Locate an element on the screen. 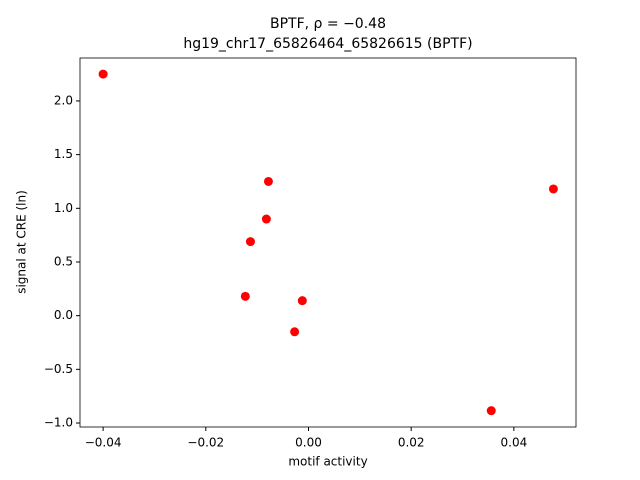  chart-subtitle: hg19_chr17_65826464_65826615 (BPTF) is located at coordinates (327, 44).